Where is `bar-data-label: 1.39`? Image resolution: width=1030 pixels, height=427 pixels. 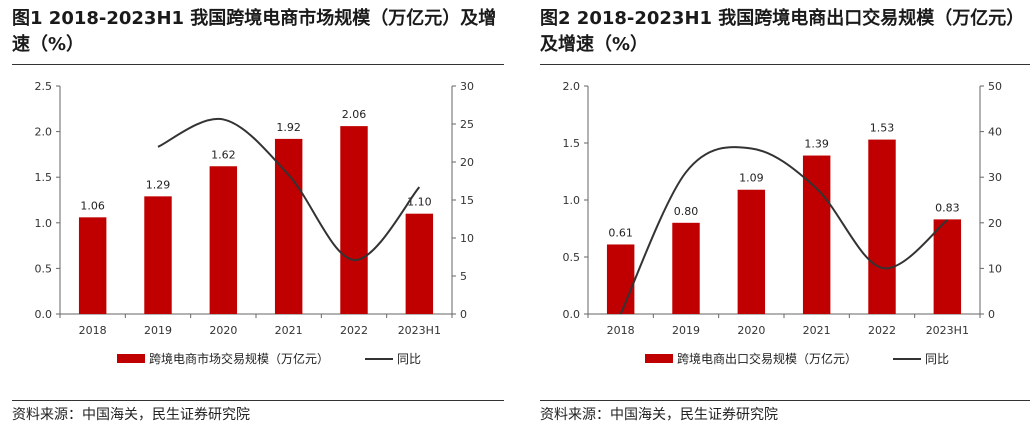 bar-data-label: 1.39 is located at coordinates (816, 144).